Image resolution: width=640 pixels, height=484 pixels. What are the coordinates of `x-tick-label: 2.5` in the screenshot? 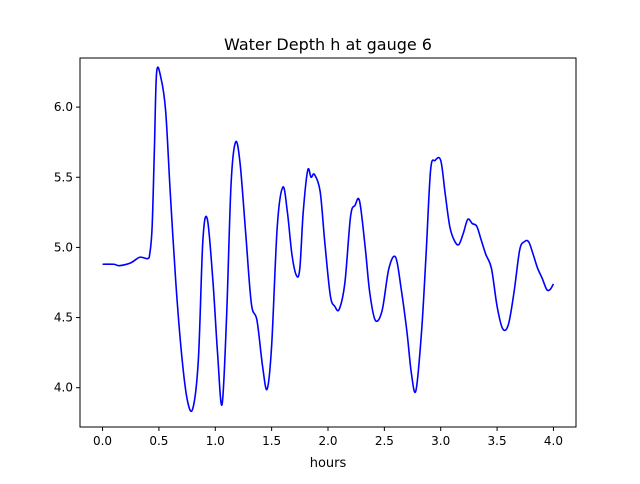 It's located at (384, 441).